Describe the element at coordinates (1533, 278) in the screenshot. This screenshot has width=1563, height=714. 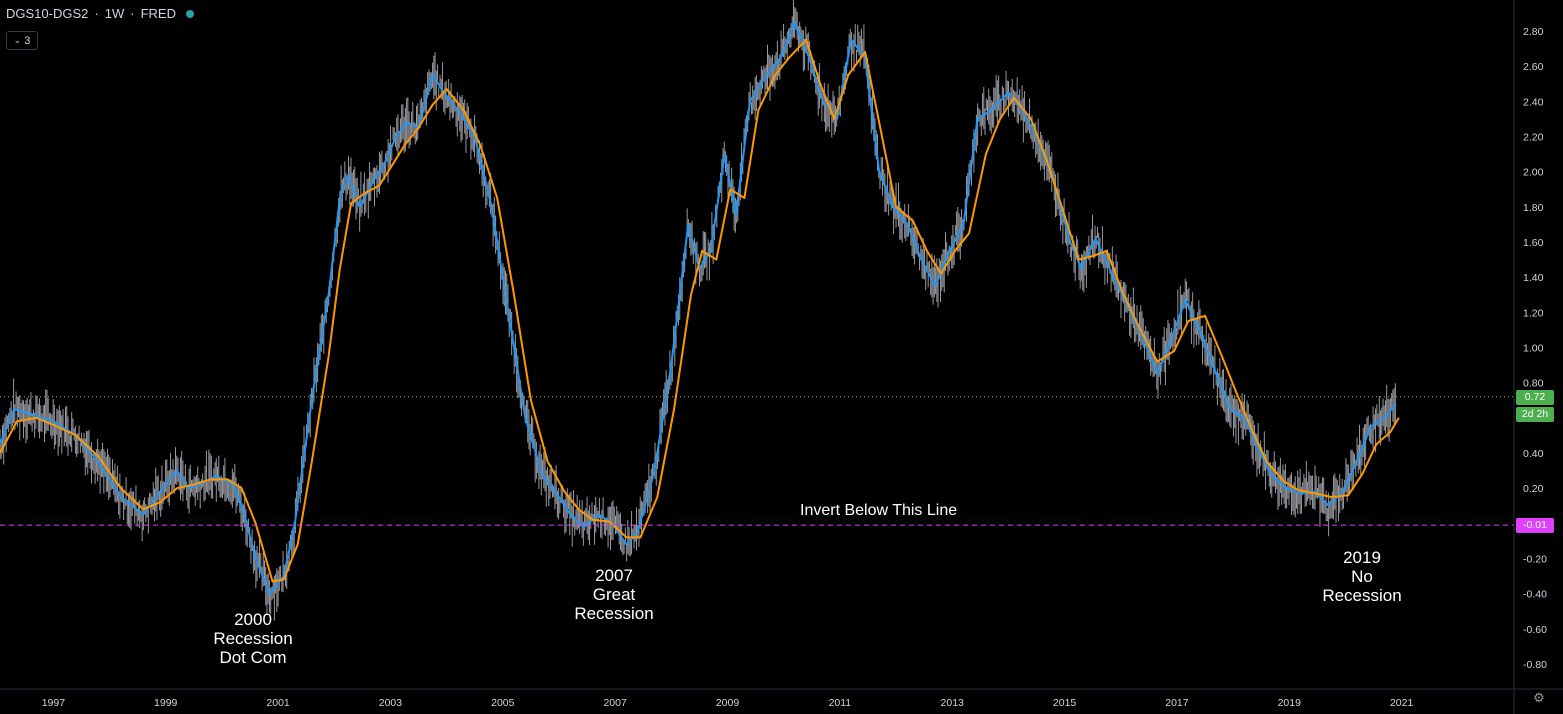
I see `y-tick-label: 1.40` at that location.